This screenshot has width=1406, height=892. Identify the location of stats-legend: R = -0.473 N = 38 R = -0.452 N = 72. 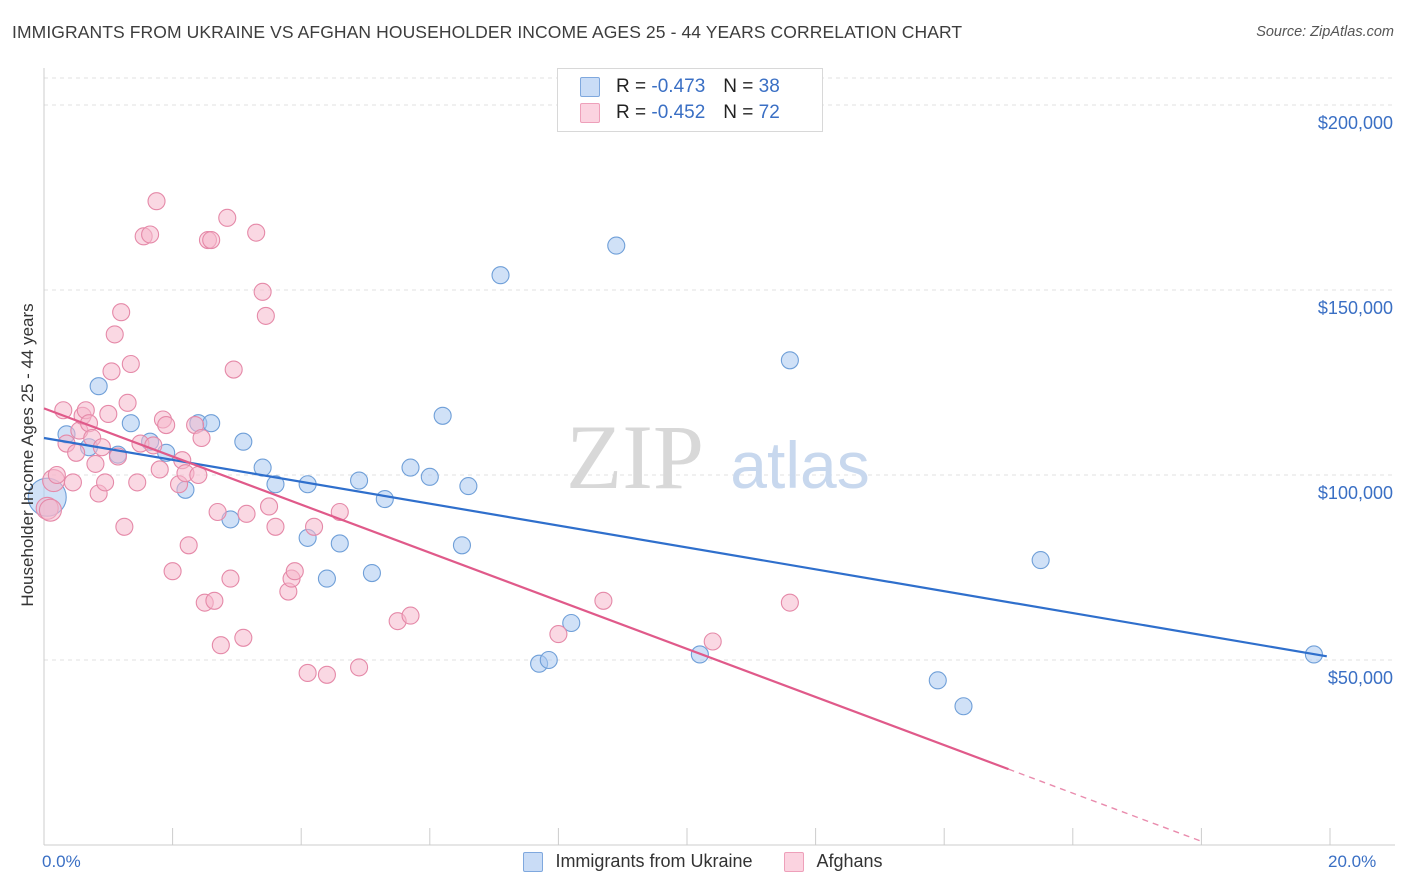
(690, 100).